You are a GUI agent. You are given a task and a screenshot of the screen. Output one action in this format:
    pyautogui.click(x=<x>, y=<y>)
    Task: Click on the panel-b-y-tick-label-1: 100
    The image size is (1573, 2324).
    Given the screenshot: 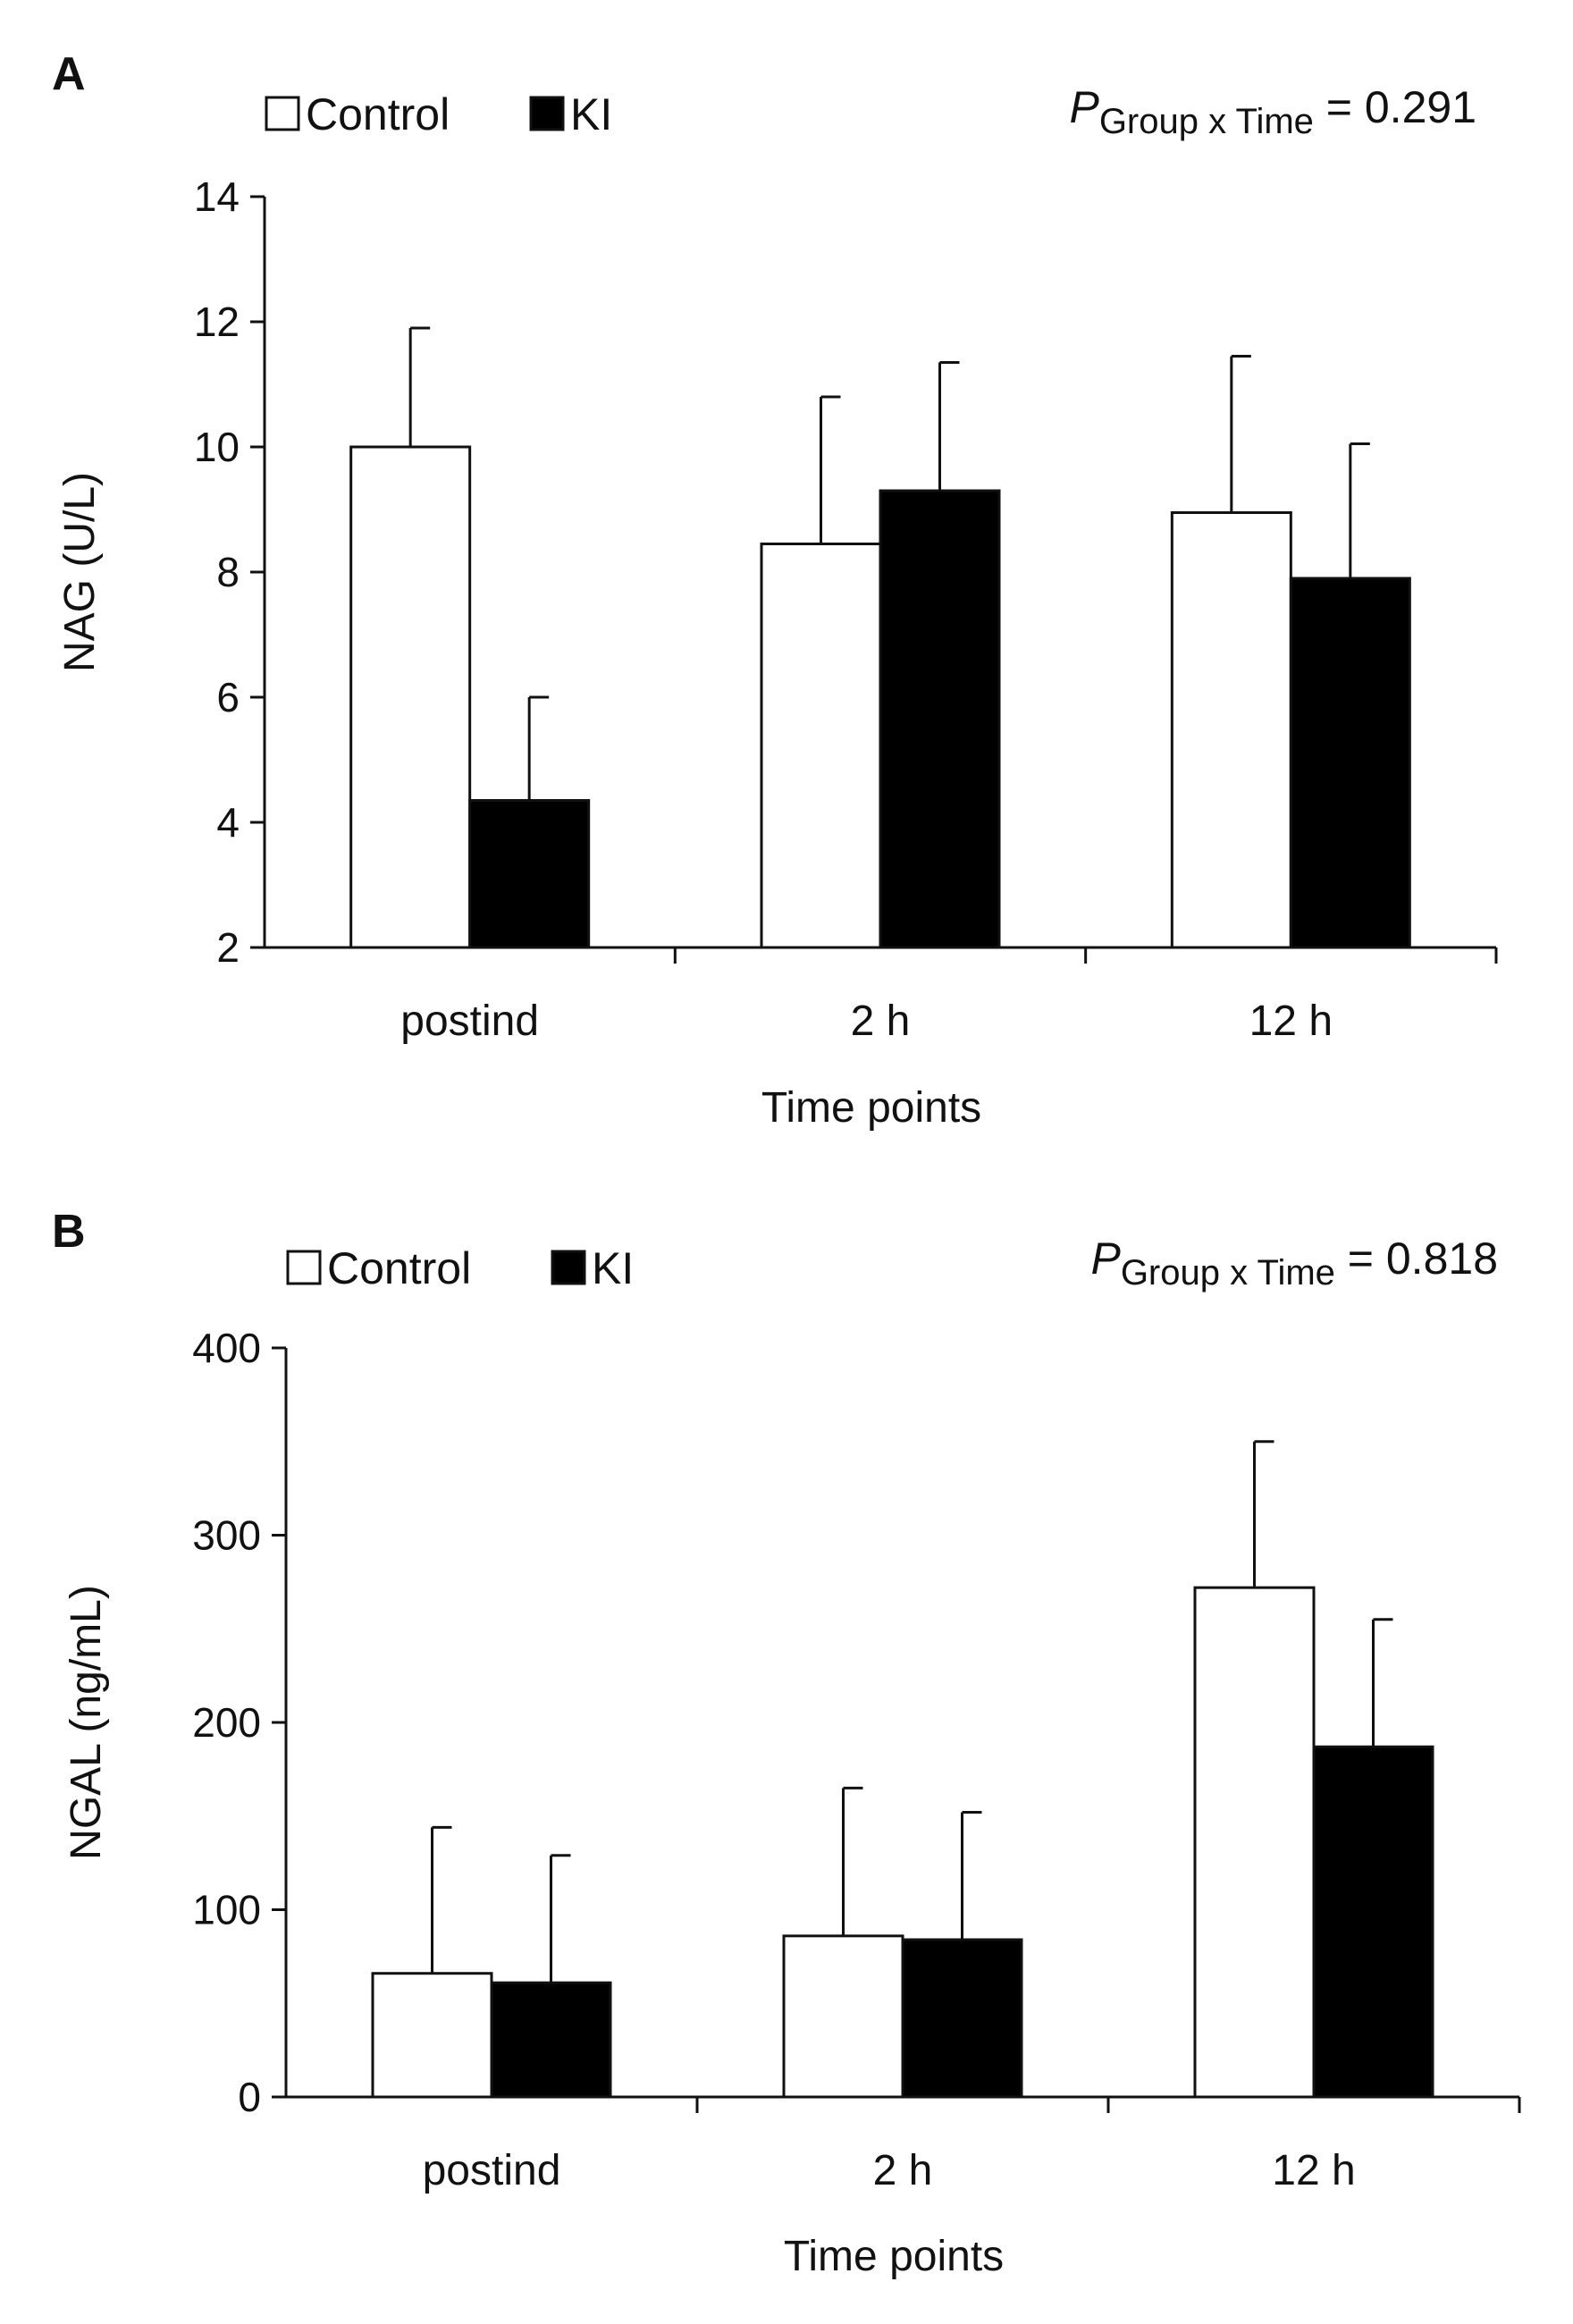 What is the action you would take?
    pyautogui.click(x=227, y=1910)
    